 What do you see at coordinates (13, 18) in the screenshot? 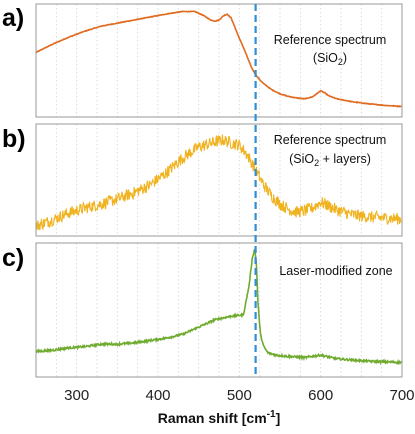
I see `panel-label-a: a)` at bounding box center [13, 18].